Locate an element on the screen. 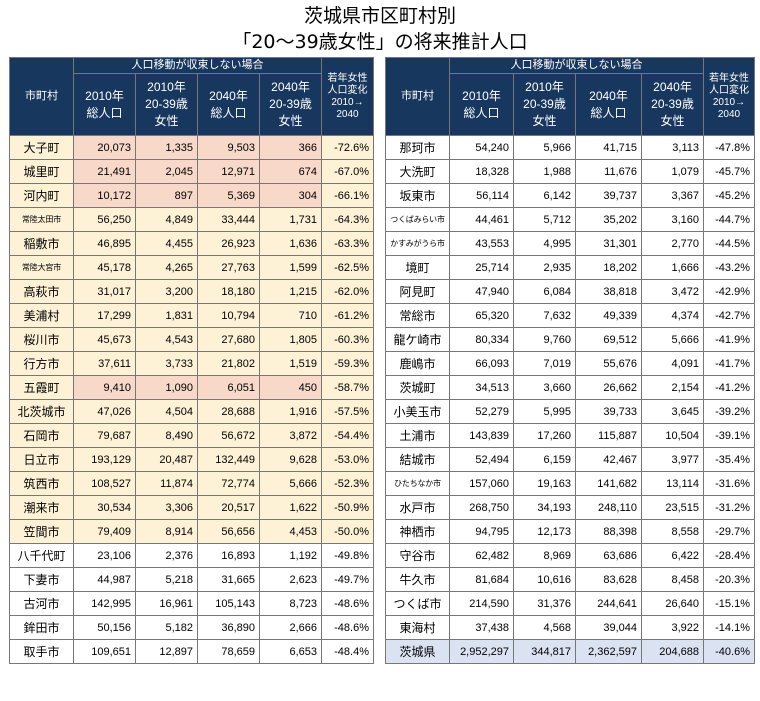 This screenshot has width=760, height=701. city-name: 桜川市 is located at coordinates (41, 339).